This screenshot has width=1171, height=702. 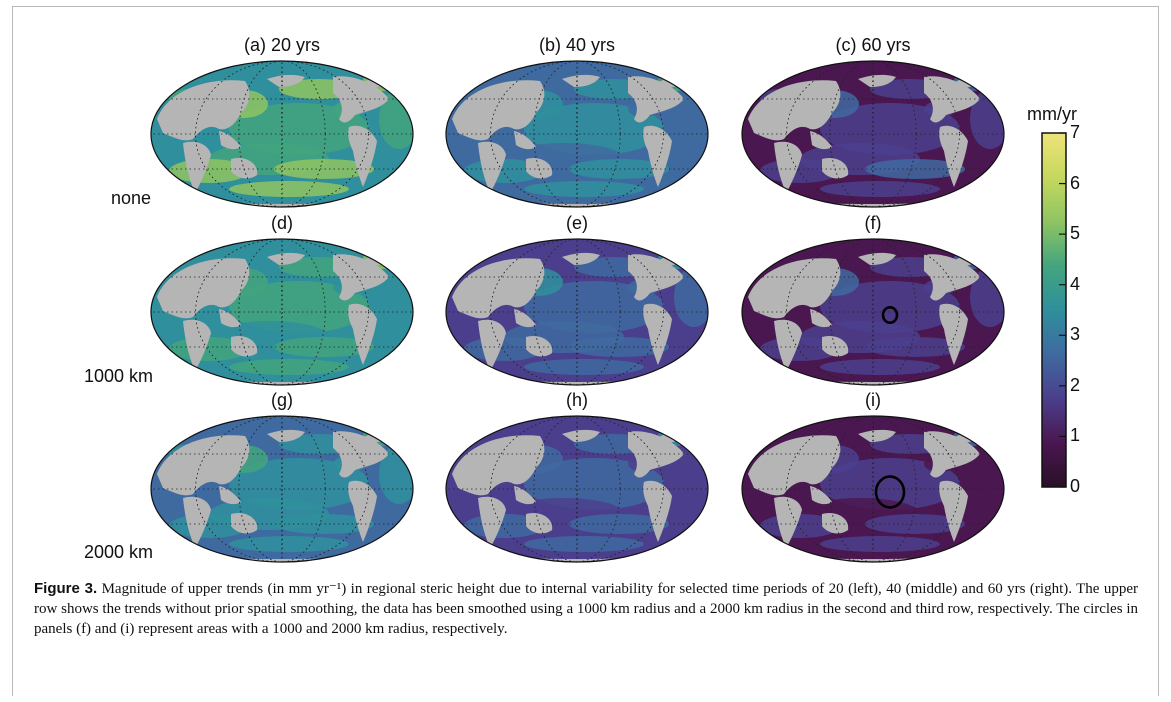 I want to click on map-panel-a, so click(x=282, y=134).